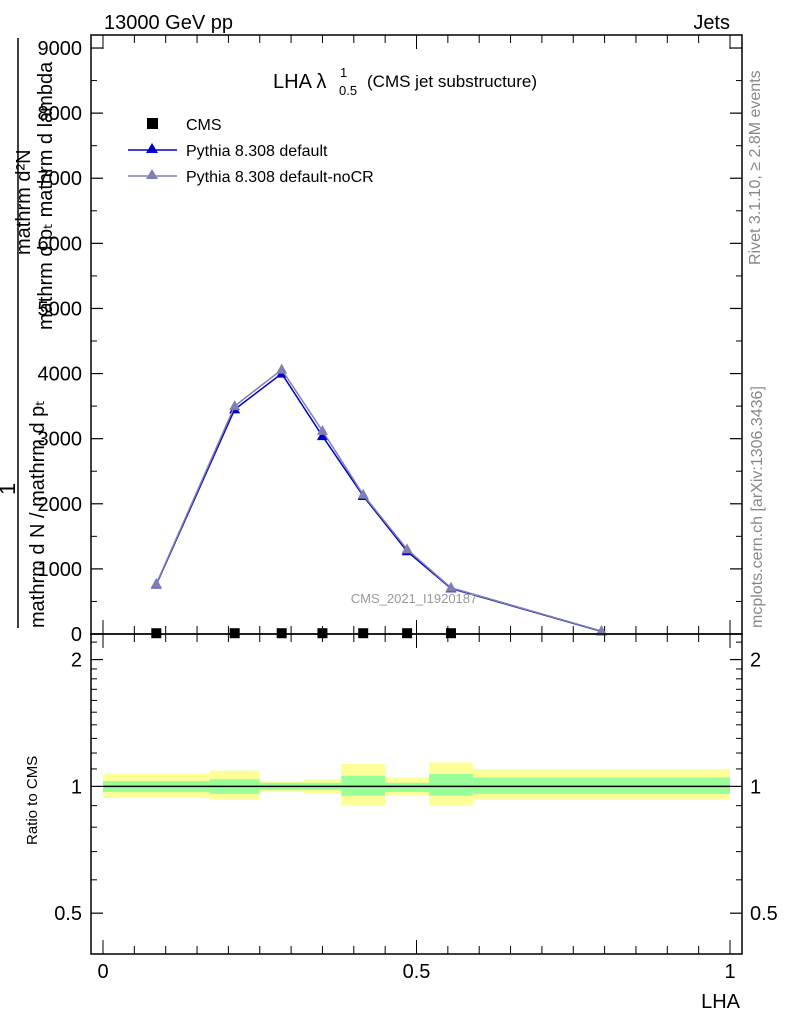 This screenshot has height=1024, width=786. What do you see at coordinates (452, 81) in the screenshot?
I see `title-suffix: (CMS jet substructure)` at bounding box center [452, 81].